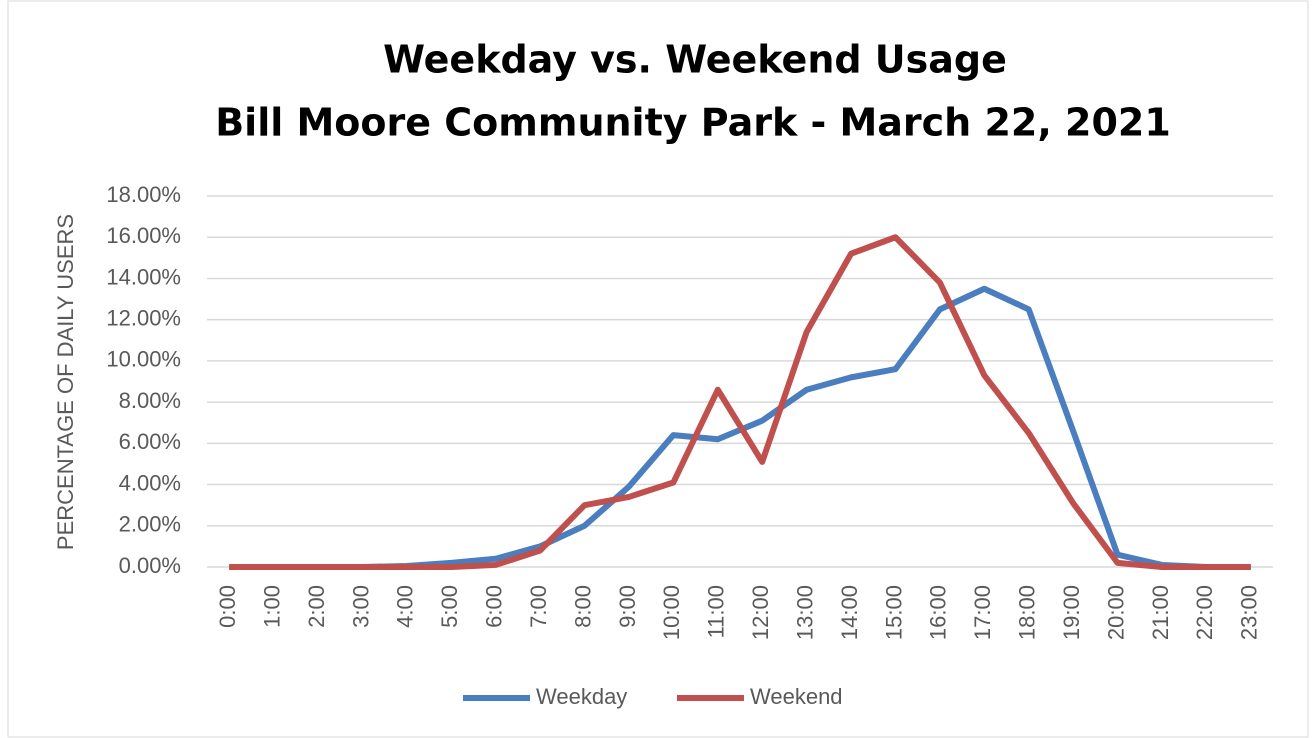 This screenshot has height=738, width=1312. What do you see at coordinates (582, 606) in the screenshot?
I see `x-tick-label: 8:00` at bounding box center [582, 606].